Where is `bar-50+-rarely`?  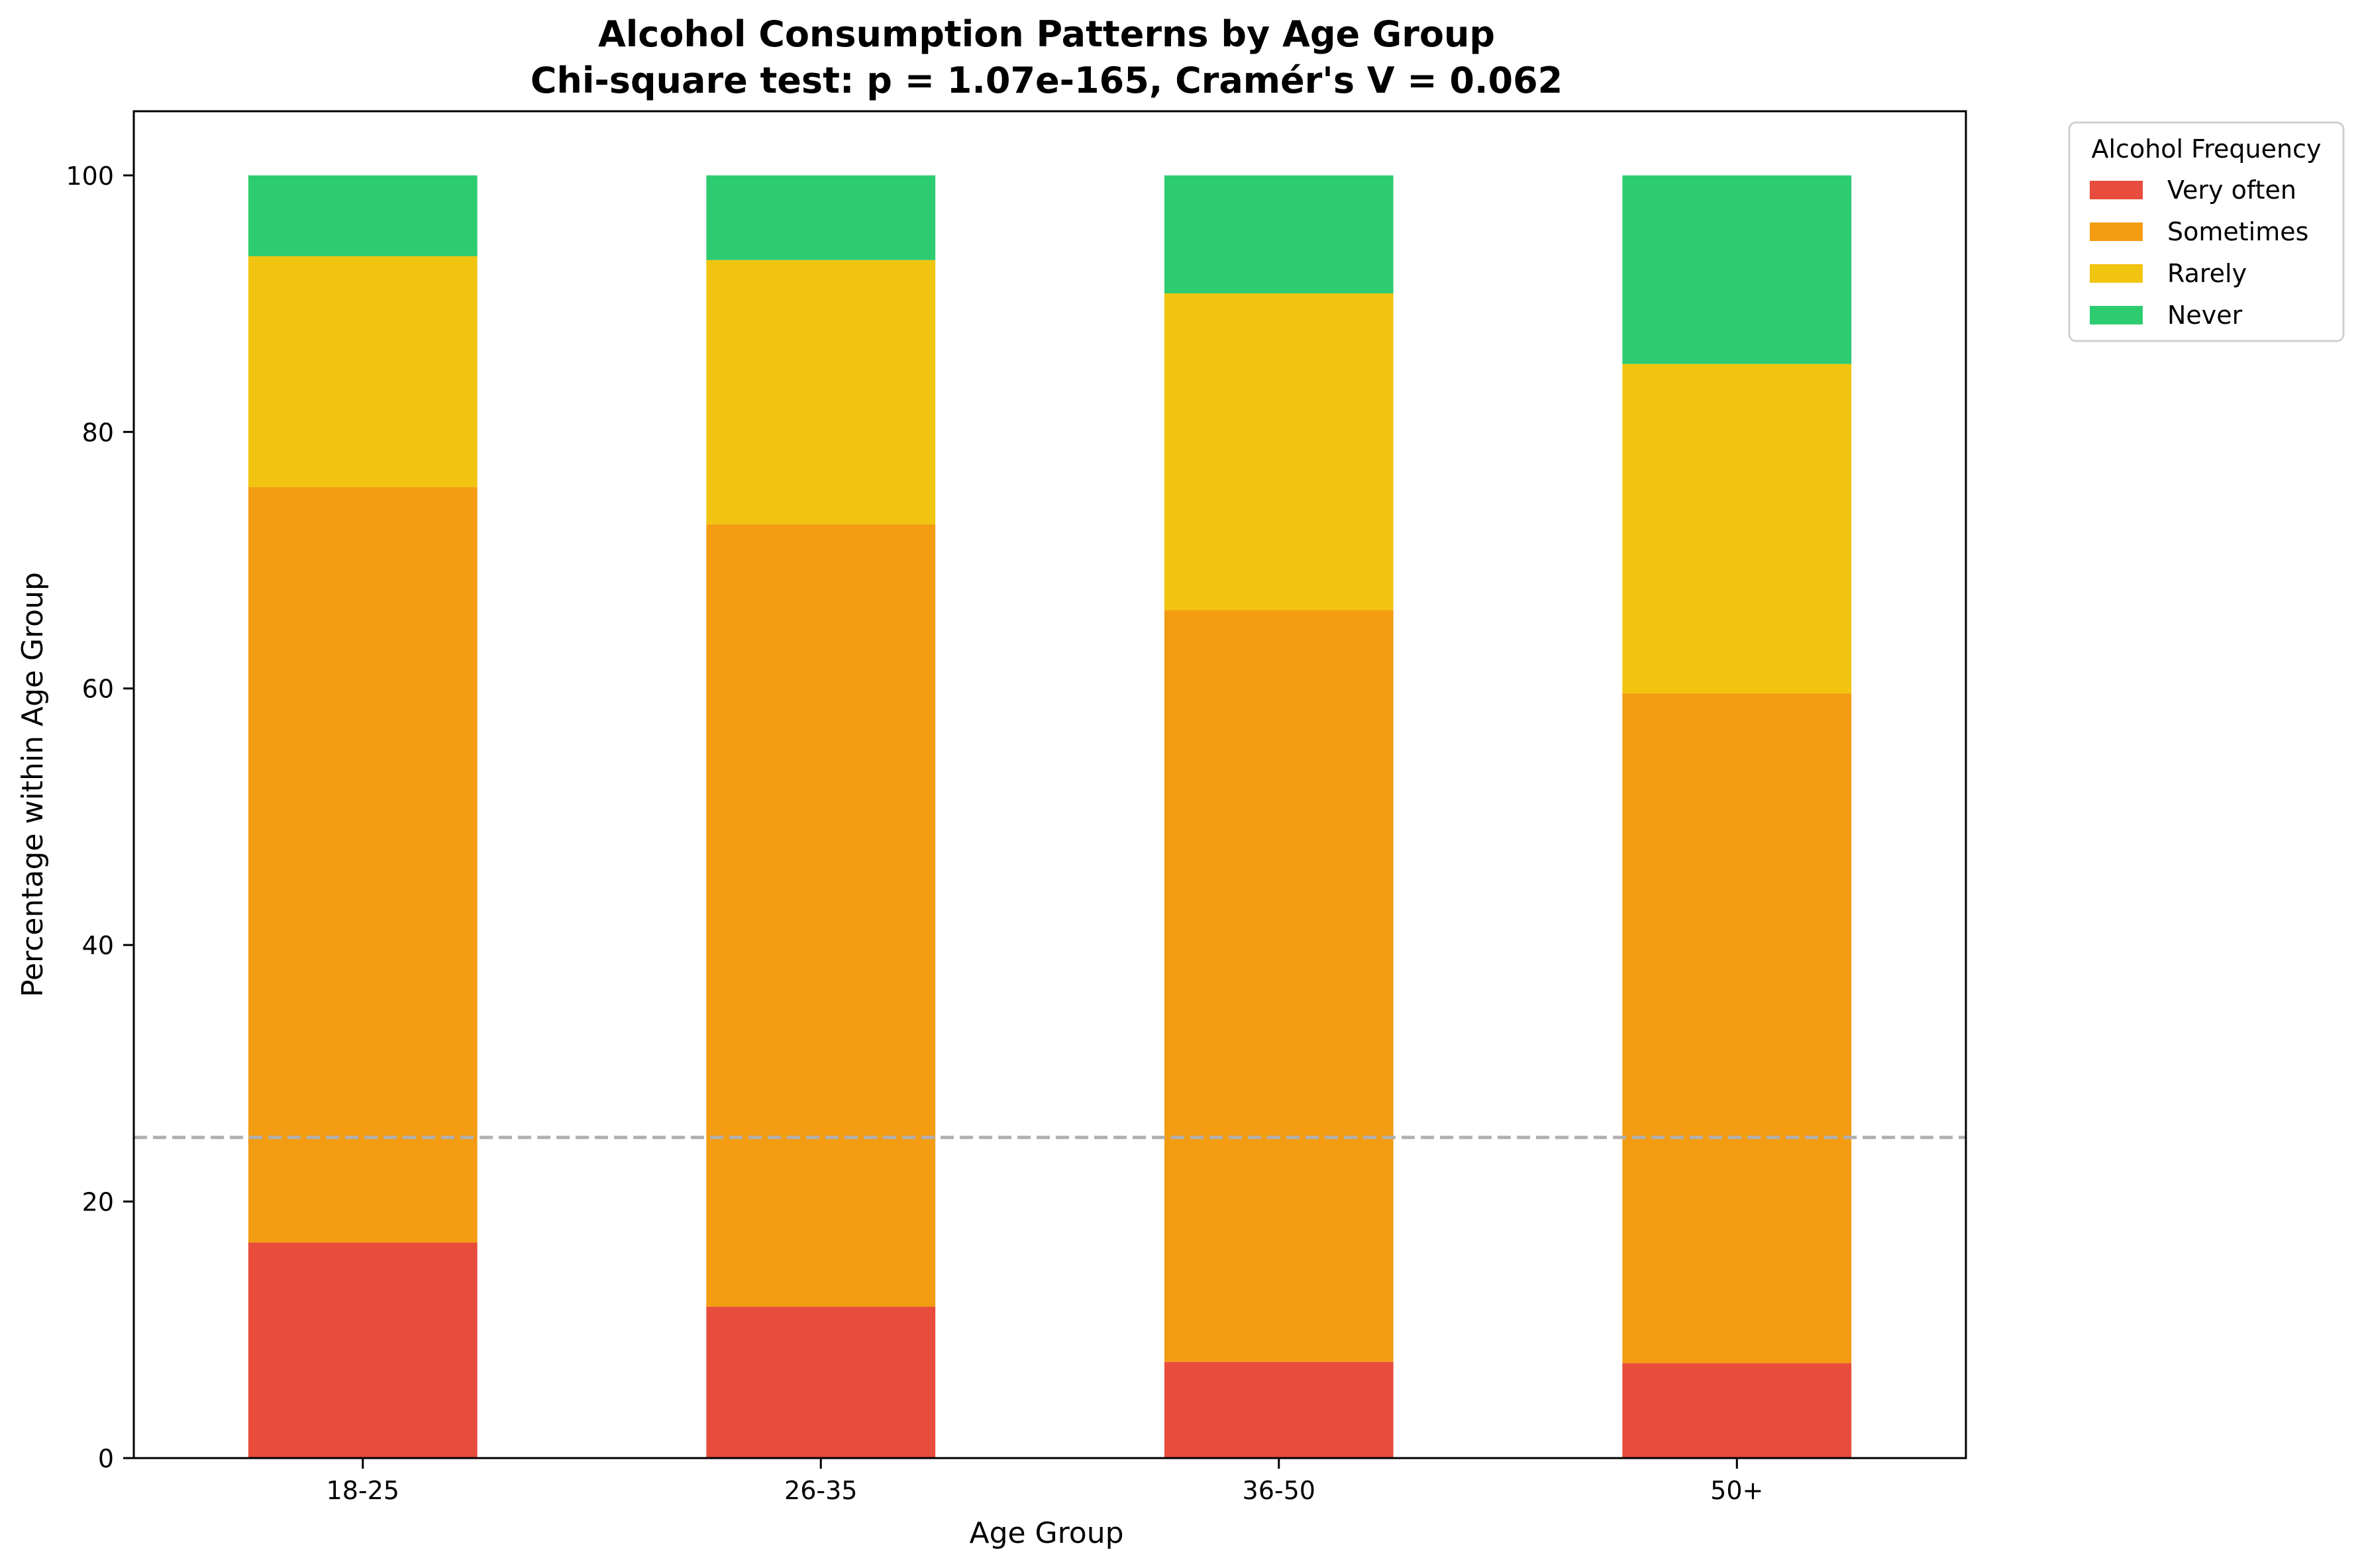 bar-50+-rarely is located at coordinates (1737, 529).